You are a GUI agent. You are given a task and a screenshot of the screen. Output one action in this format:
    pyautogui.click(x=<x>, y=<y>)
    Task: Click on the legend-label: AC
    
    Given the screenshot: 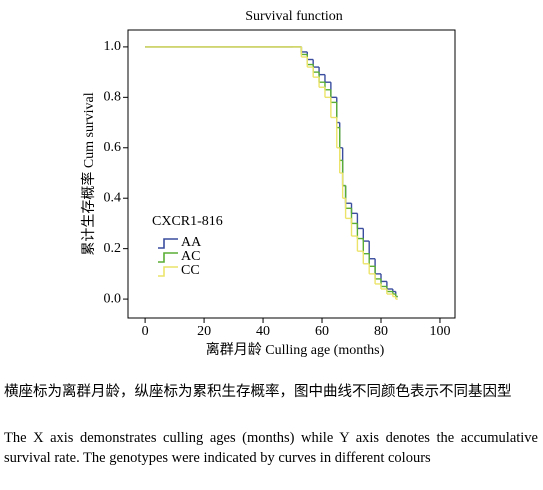 What is the action you would take?
    pyautogui.click(x=190, y=256)
    